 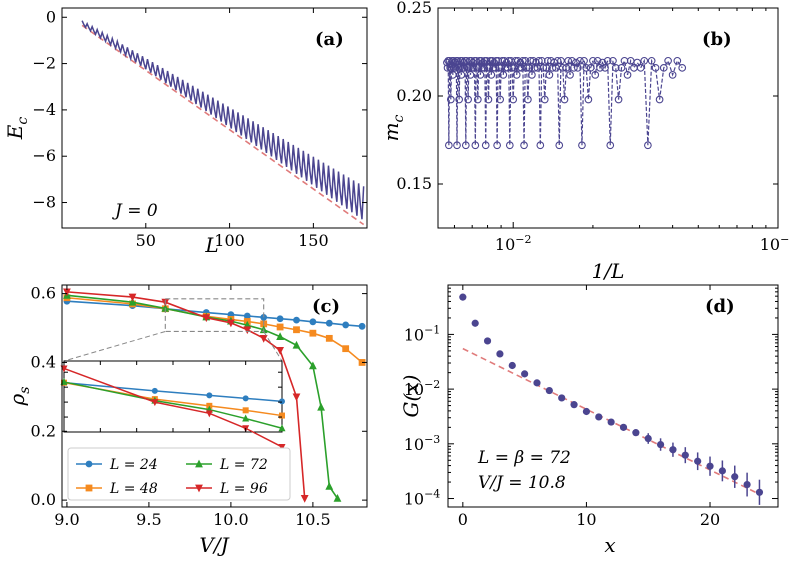 What do you see at coordinates (214, 315) in the screenshot?
I see `zoom-source-box` at bounding box center [214, 315].